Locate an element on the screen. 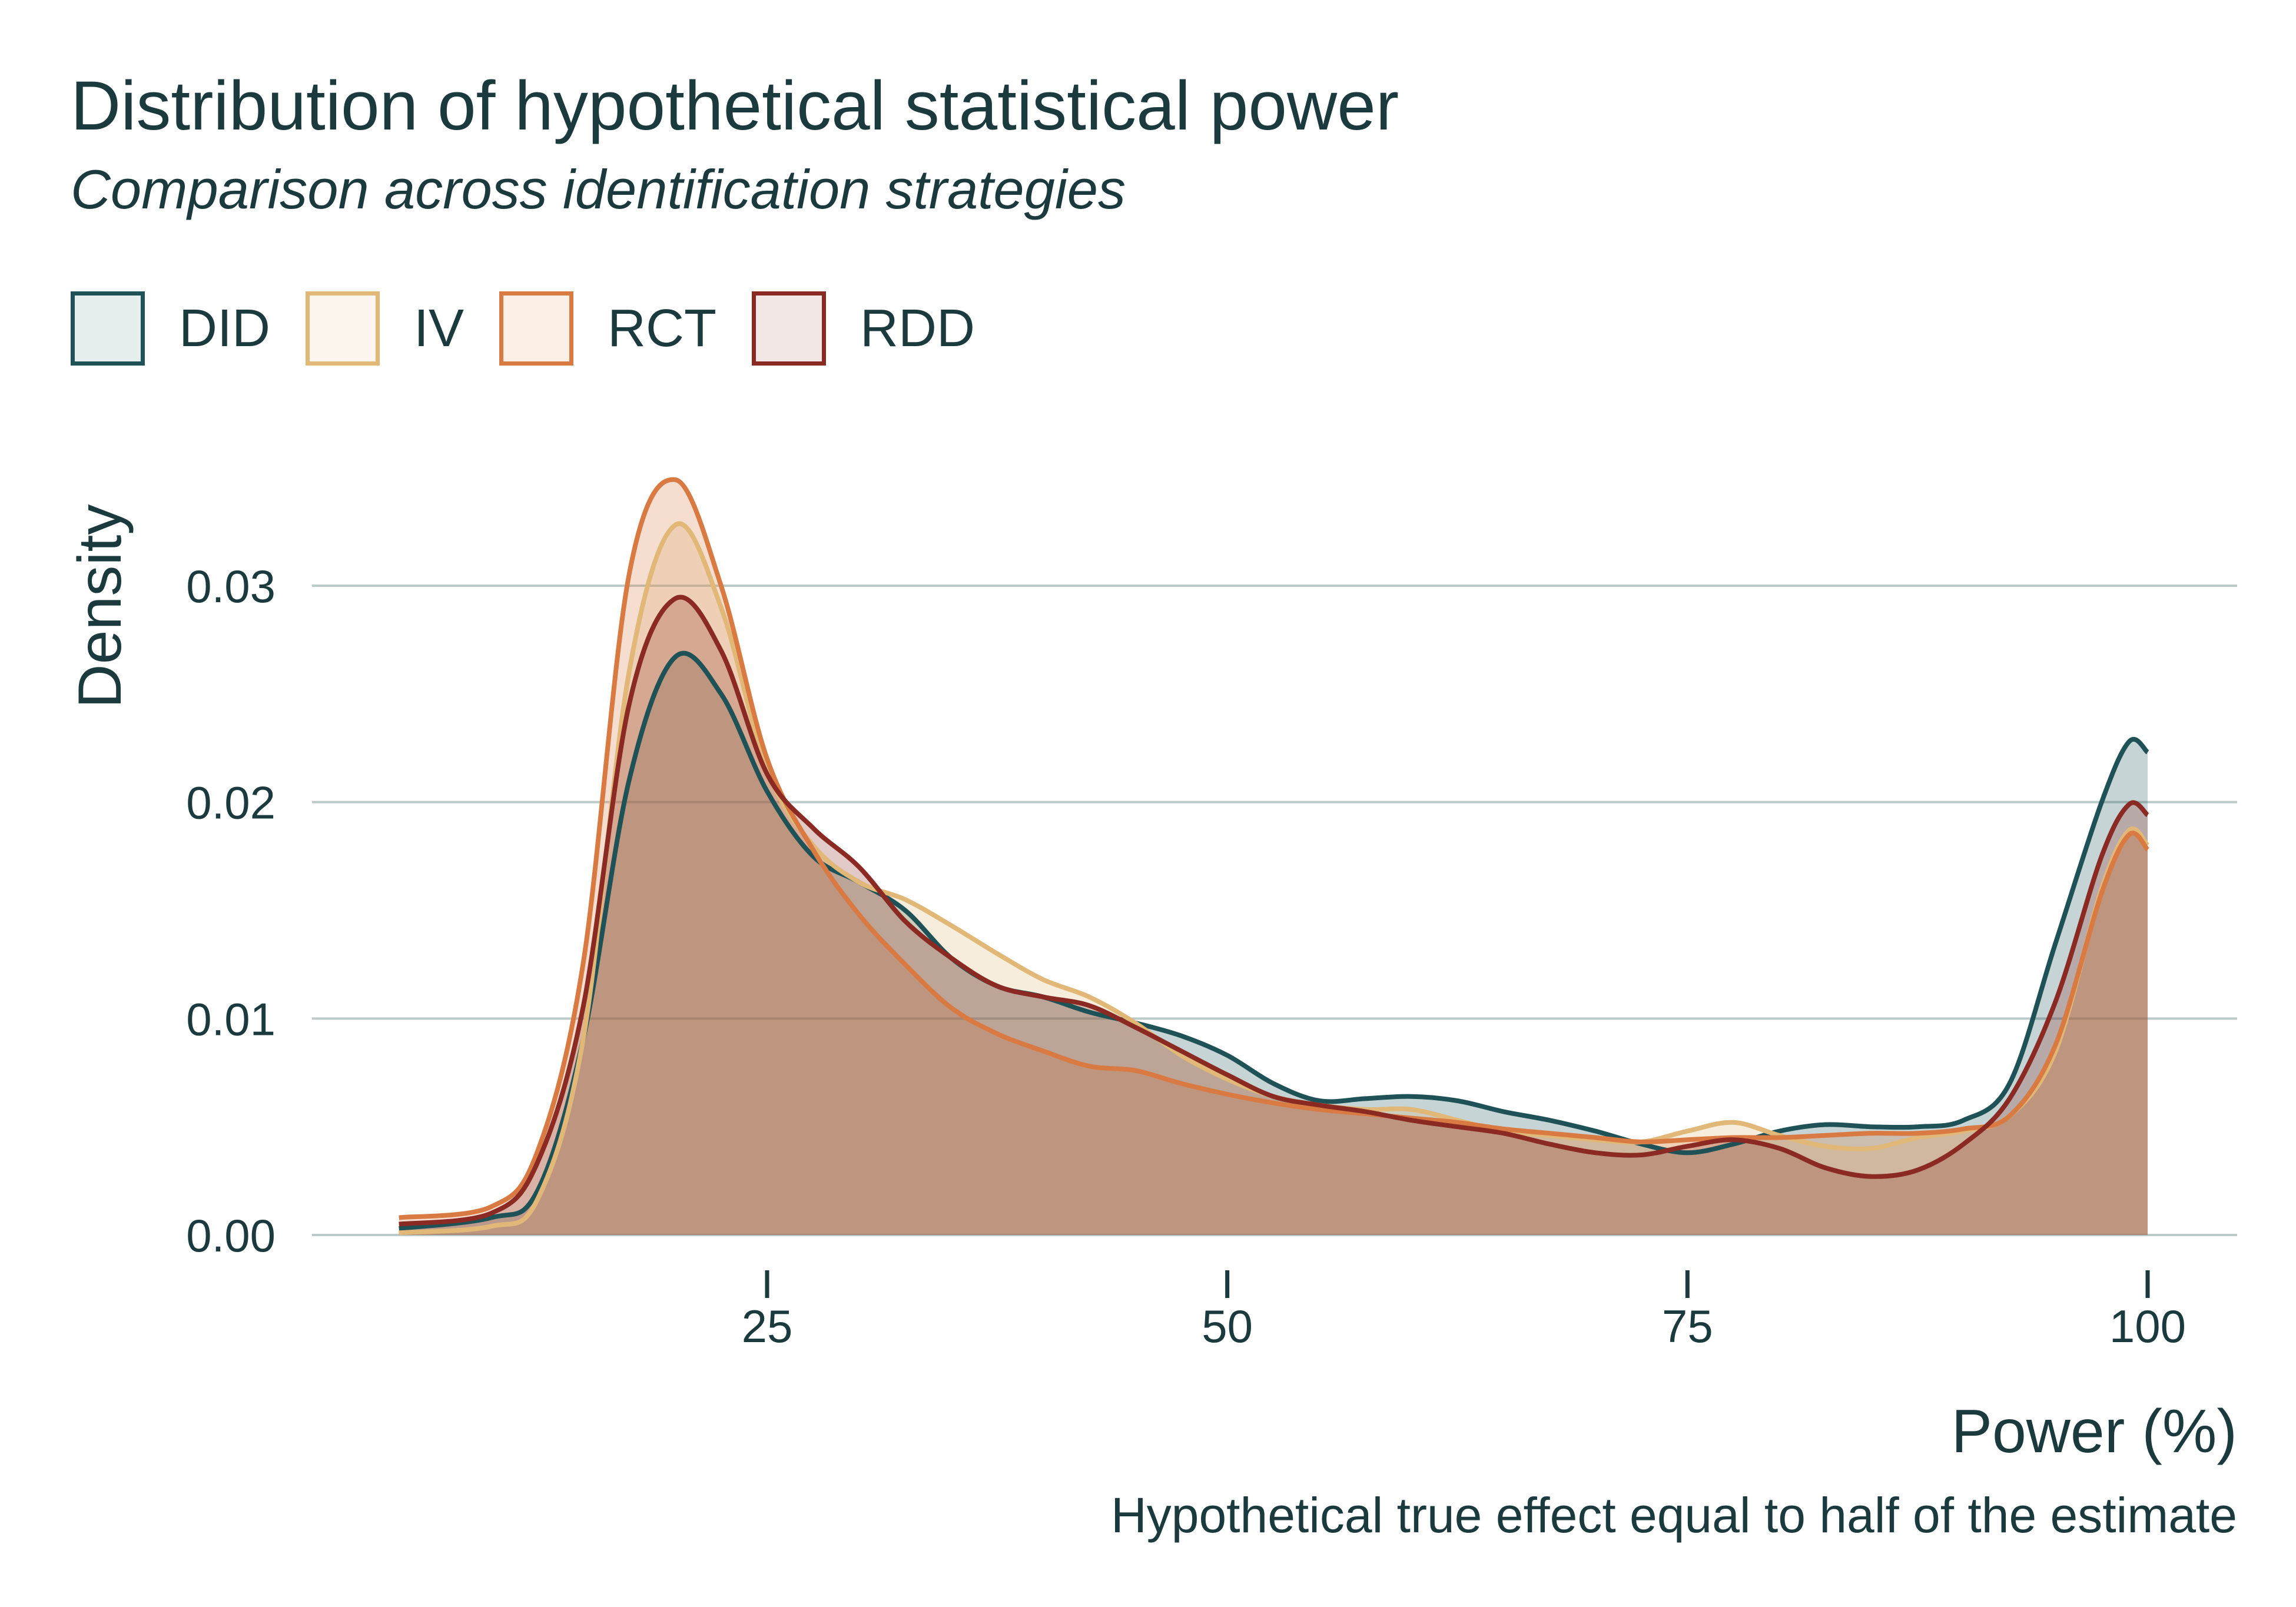  legend-item-rct: RCT is located at coordinates (607, 328).